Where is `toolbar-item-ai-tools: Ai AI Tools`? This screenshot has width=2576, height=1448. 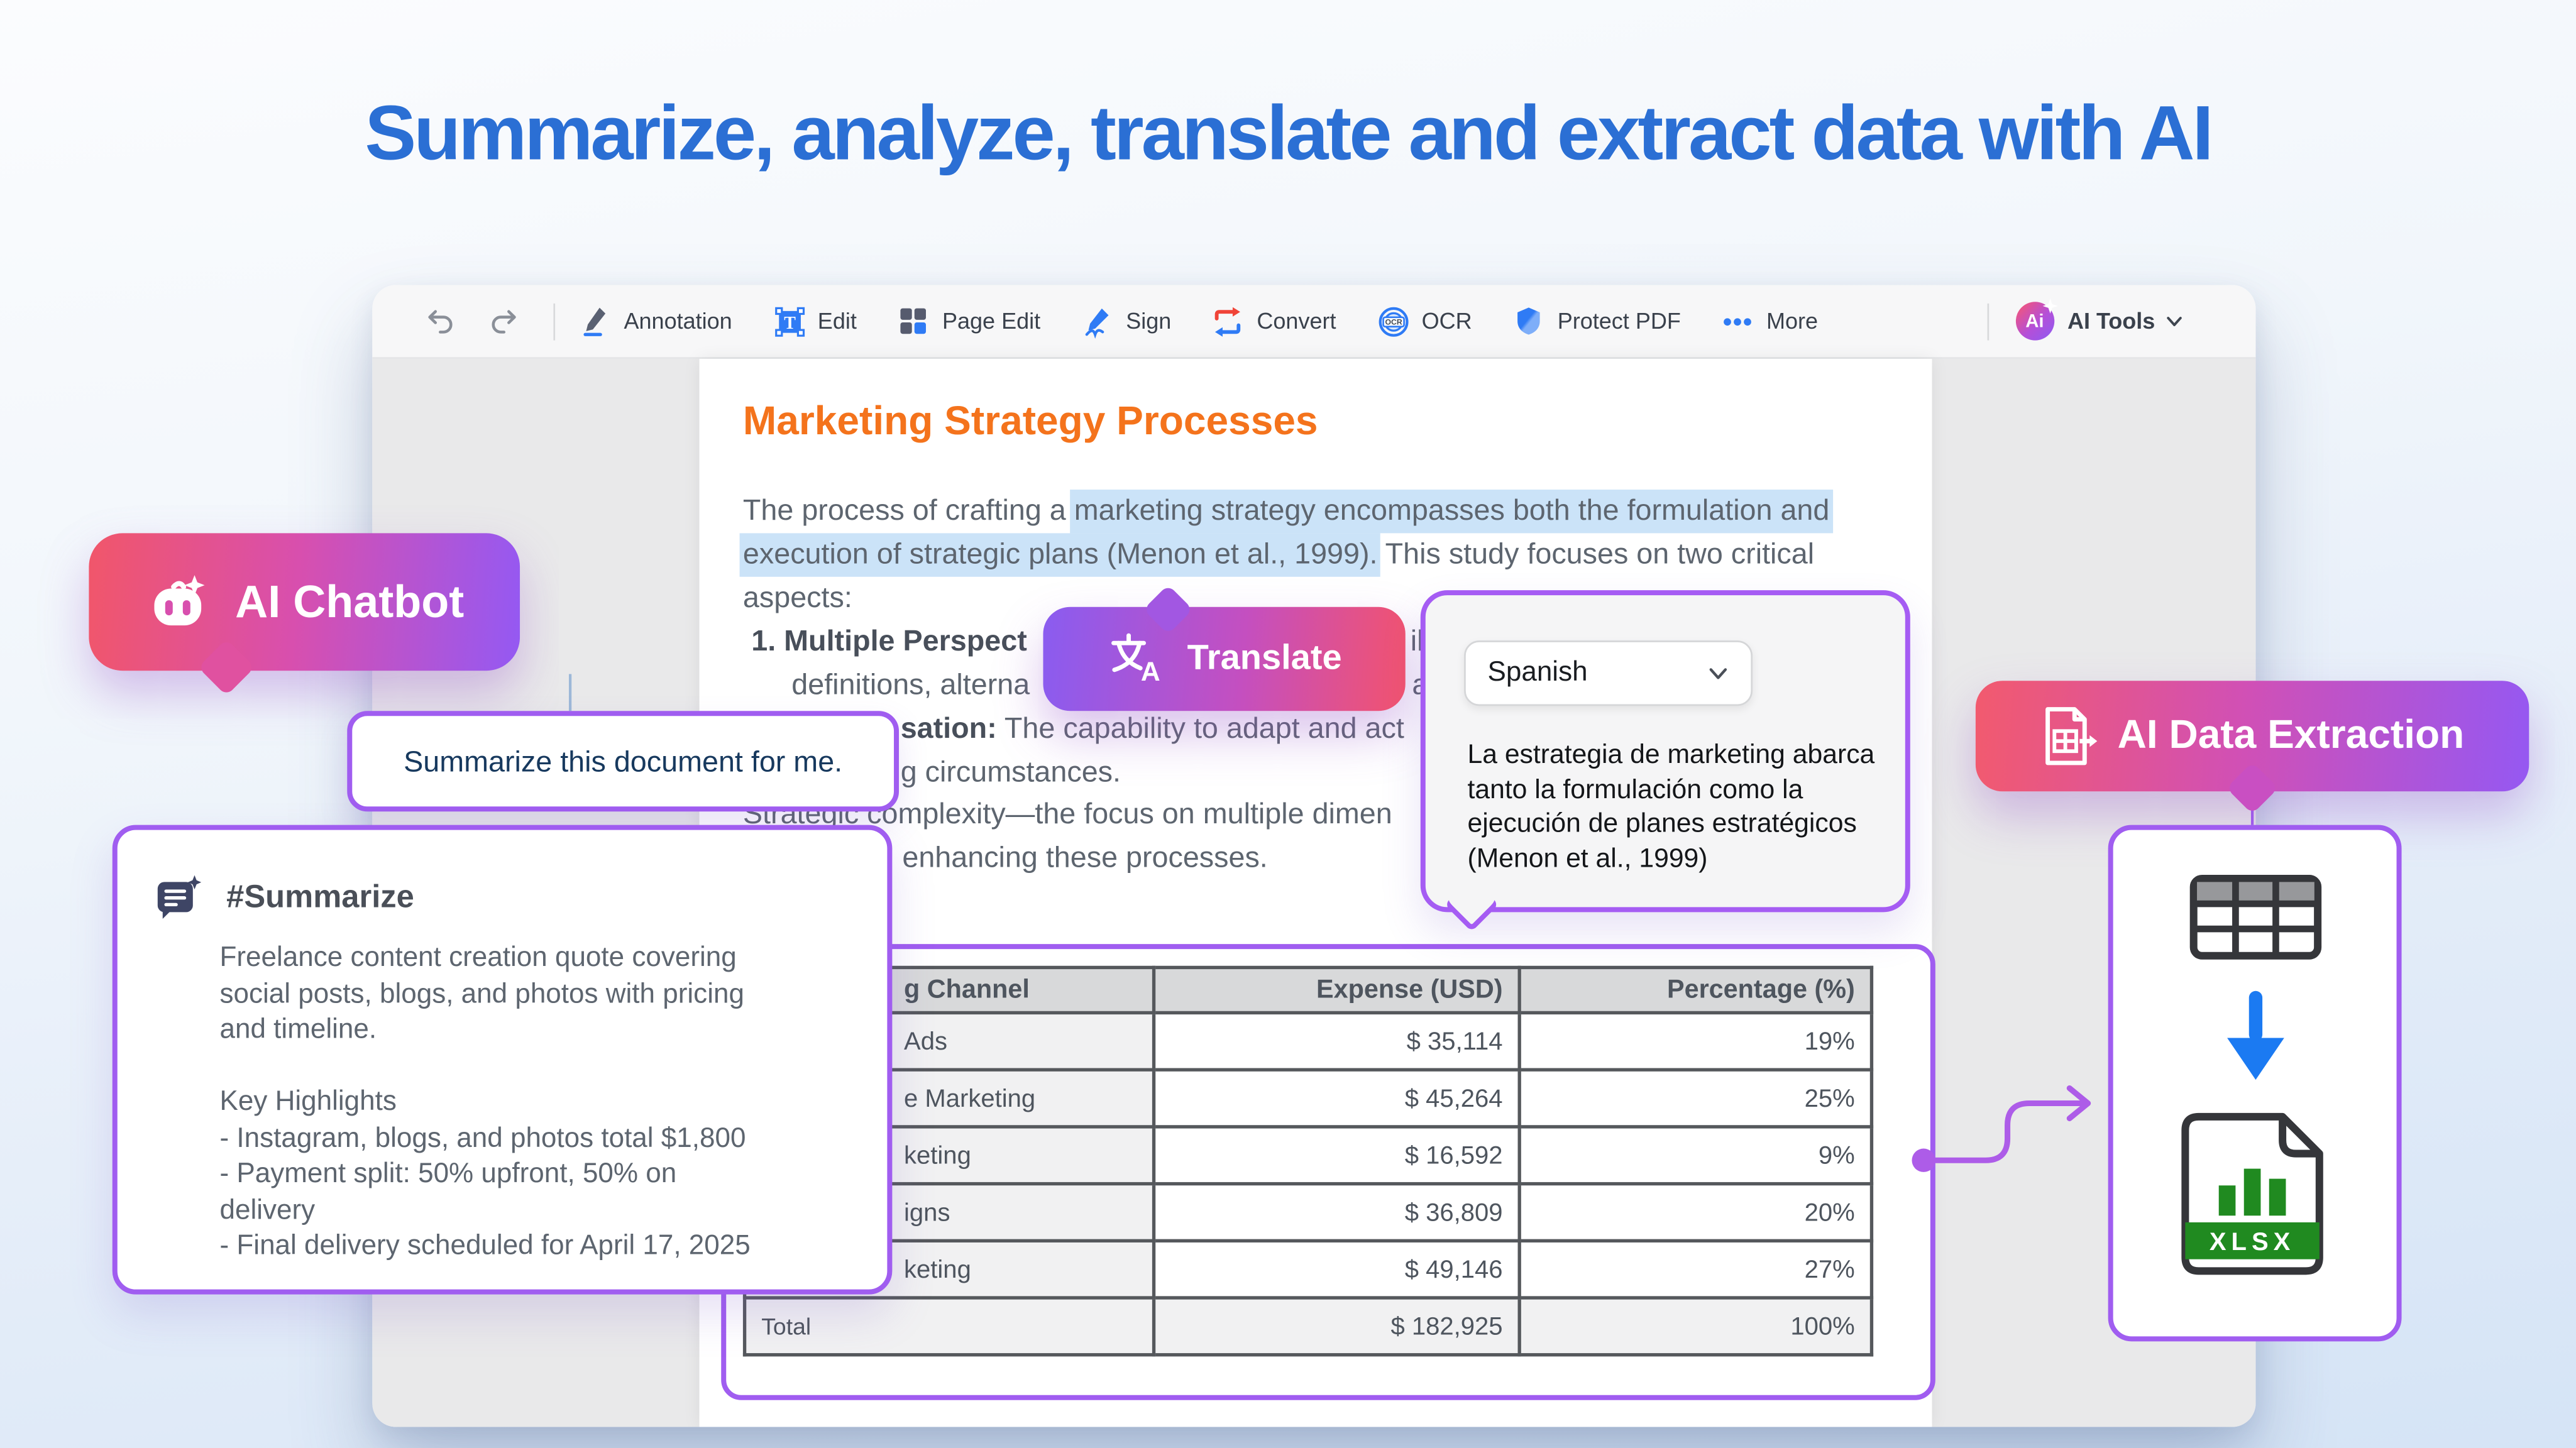
toolbar-item-ai-tools: Ai AI Tools is located at coordinates (2085, 319).